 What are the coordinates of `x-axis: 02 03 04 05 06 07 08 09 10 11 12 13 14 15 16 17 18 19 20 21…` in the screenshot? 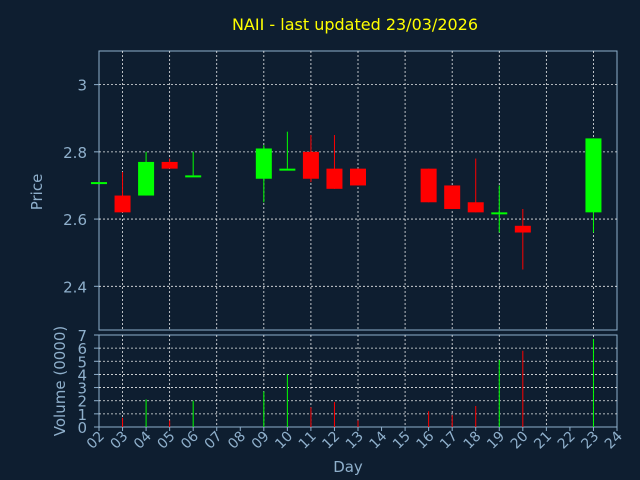 It's located at (355, 439).